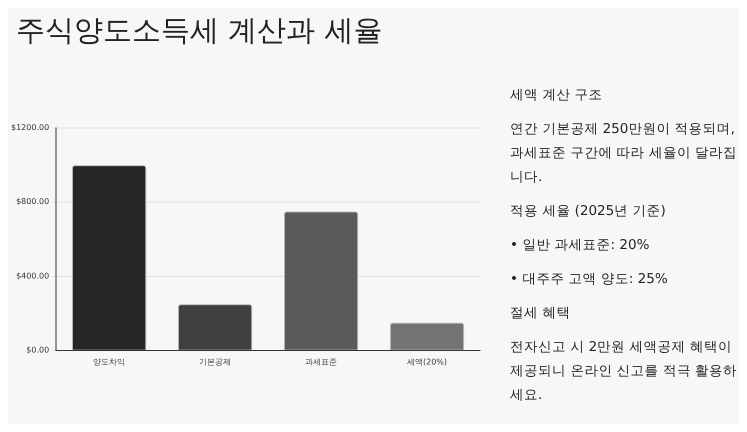  Describe the element at coordinates (199, 30) in the screenshot. I see `chart-title: 주식양도소득세 계산과 세율` at that location.